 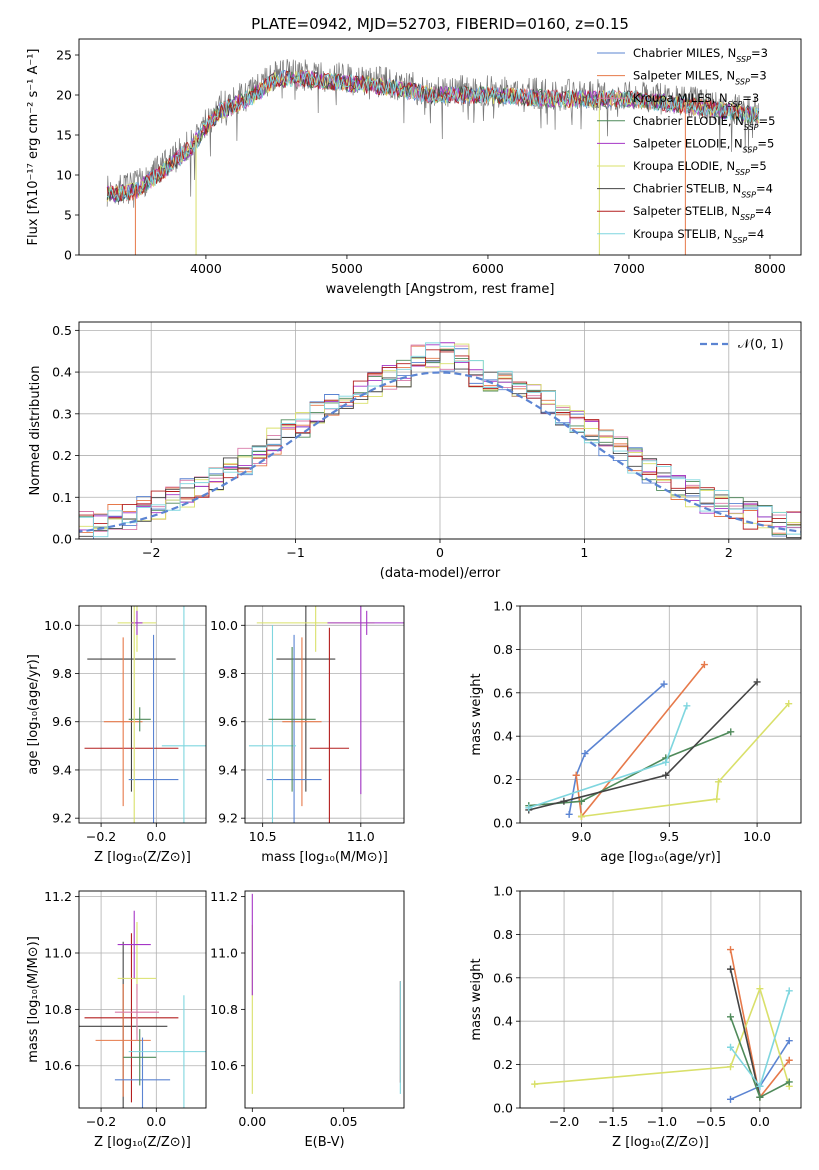 I want to click on residuals-plot-area, so click(x=440, y=440).